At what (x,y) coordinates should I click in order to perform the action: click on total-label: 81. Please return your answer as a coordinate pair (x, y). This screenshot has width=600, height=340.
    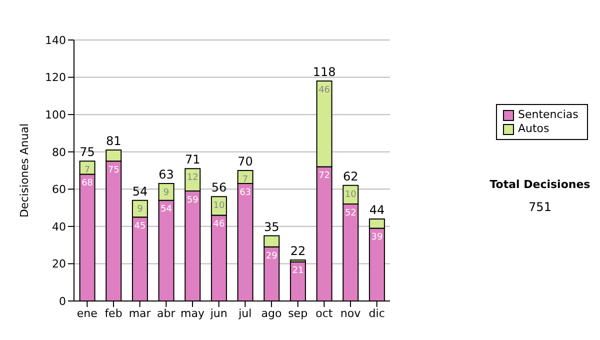
    Looking at the image, I should click on (114, 141).